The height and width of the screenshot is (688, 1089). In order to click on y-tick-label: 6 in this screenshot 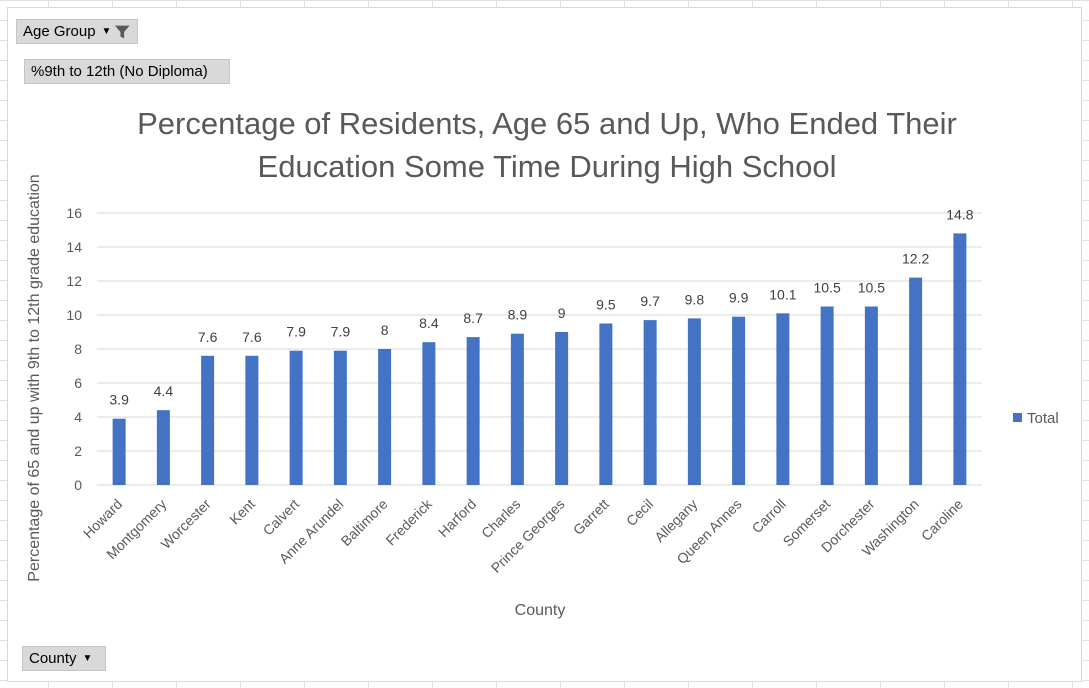, I will do `click(78, 383)`.